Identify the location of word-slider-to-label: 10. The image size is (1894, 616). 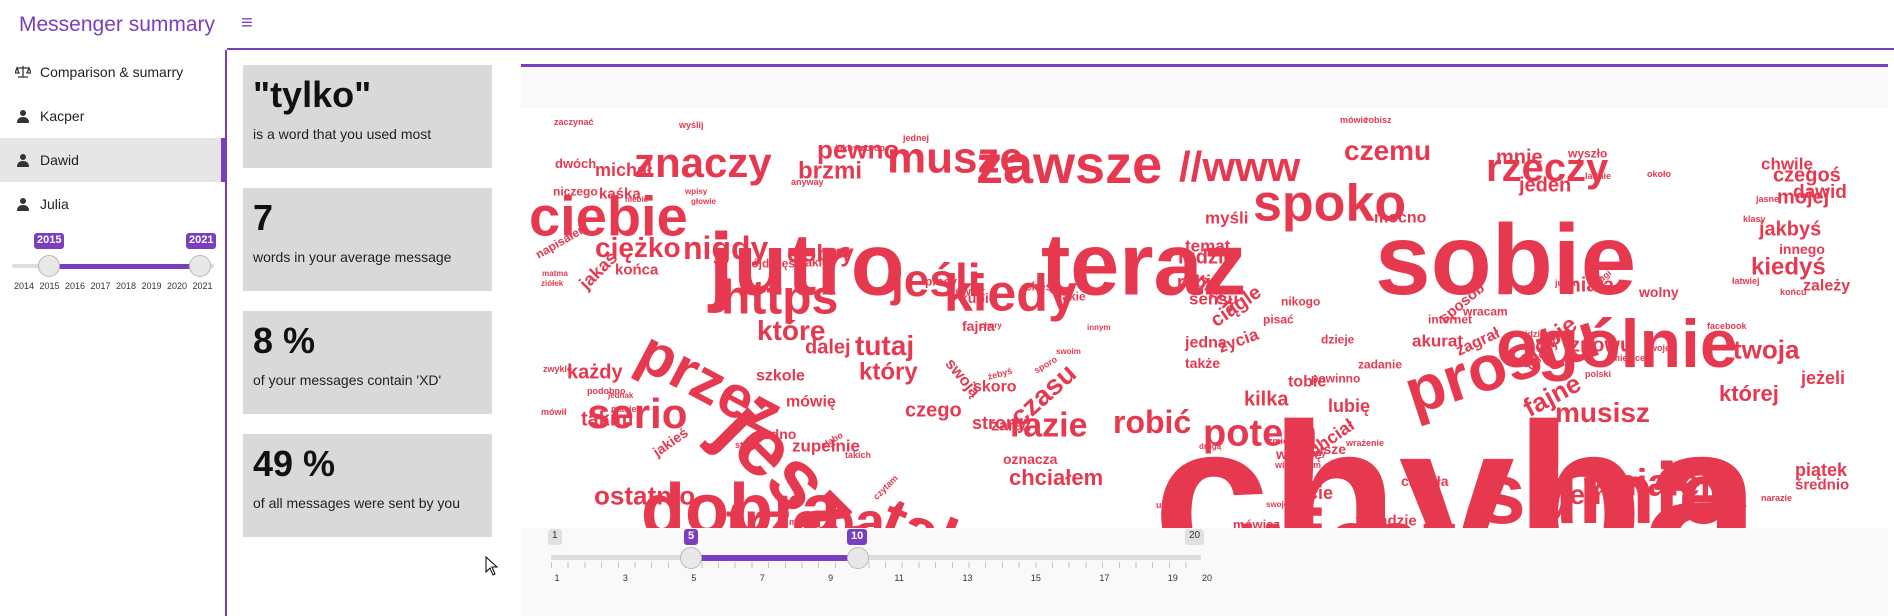
(857, 537).